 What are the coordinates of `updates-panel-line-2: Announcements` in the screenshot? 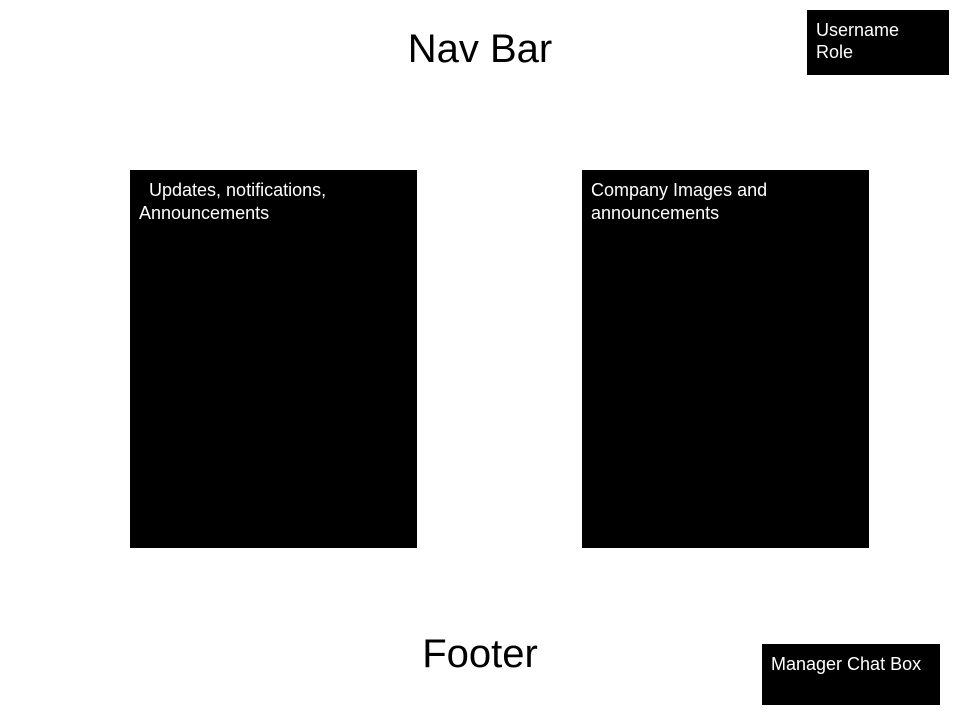 It's located at (204, 213).